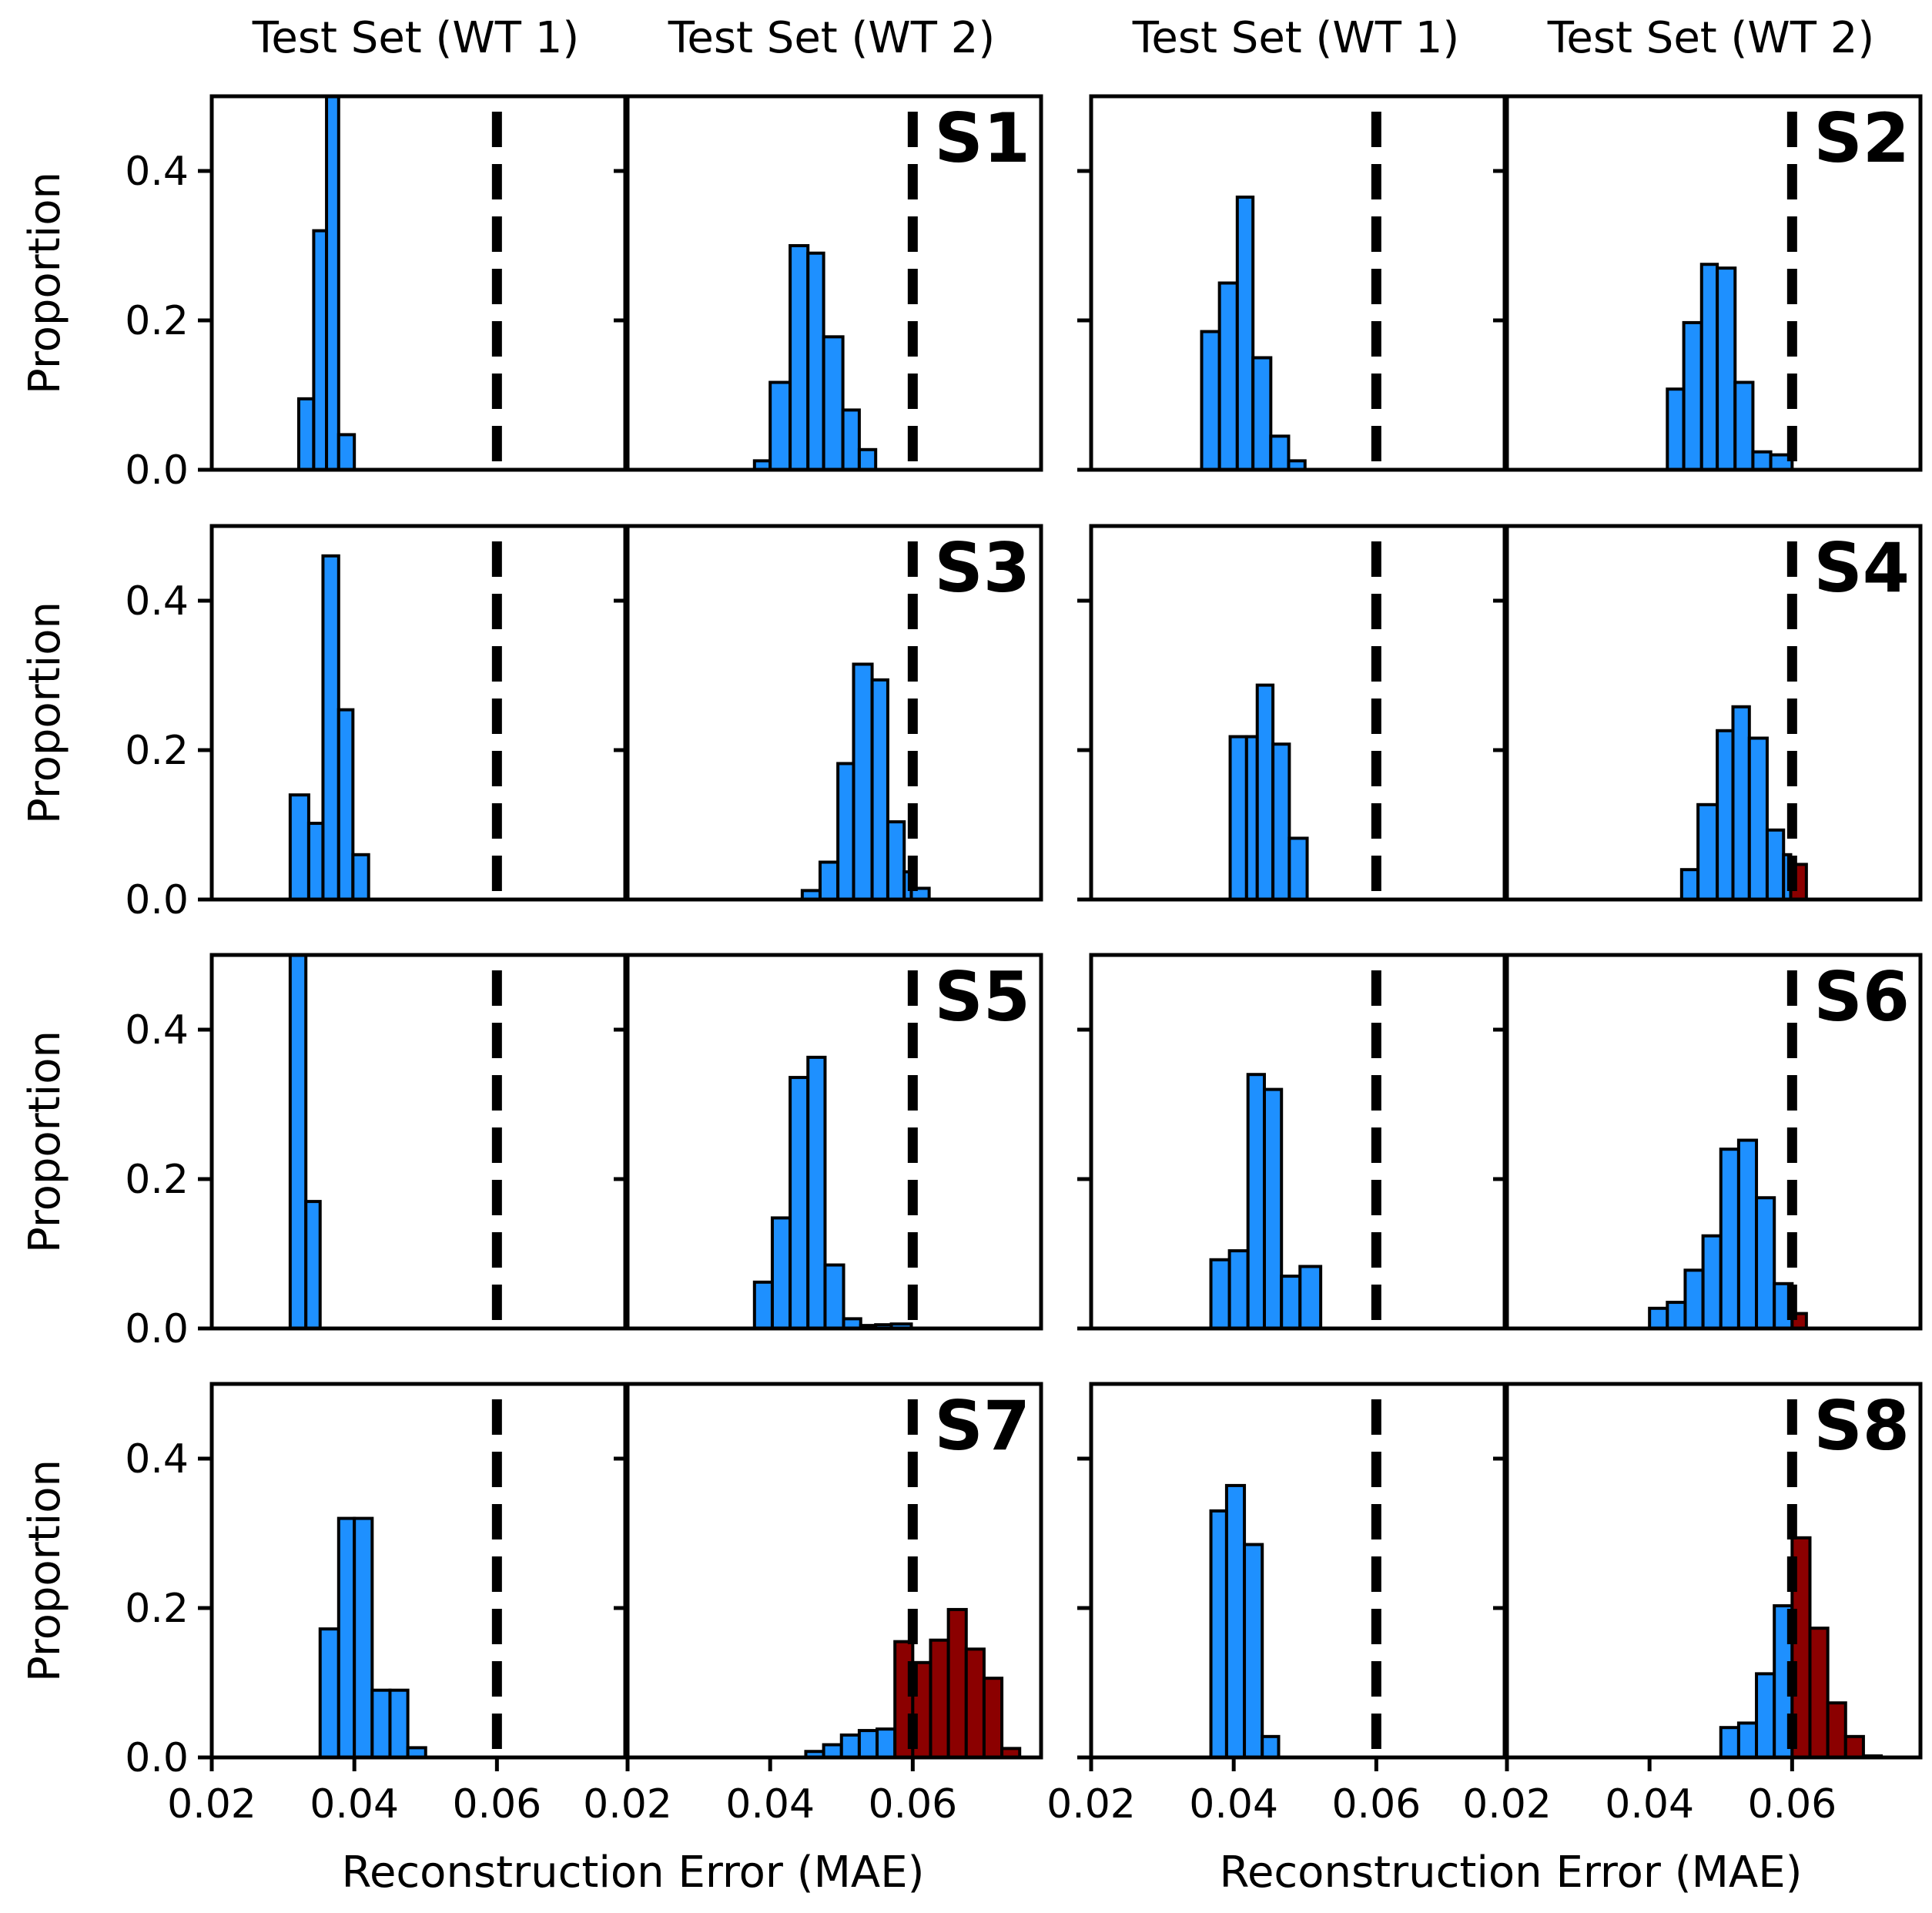  I want to click on panel-s7-wt2: 0.02 0.04 0.06 S7, so click(813, 1605).